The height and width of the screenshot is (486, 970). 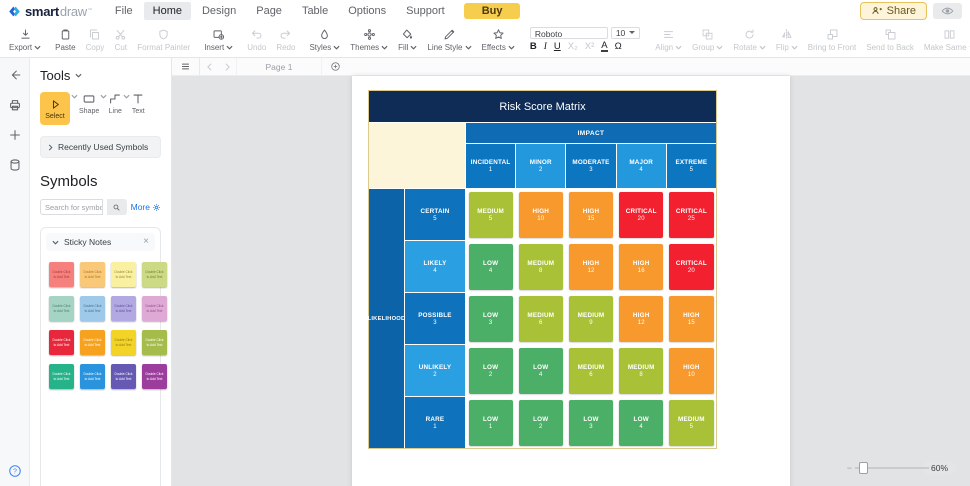 I want to click on search-button, so click(x=116, y=207).